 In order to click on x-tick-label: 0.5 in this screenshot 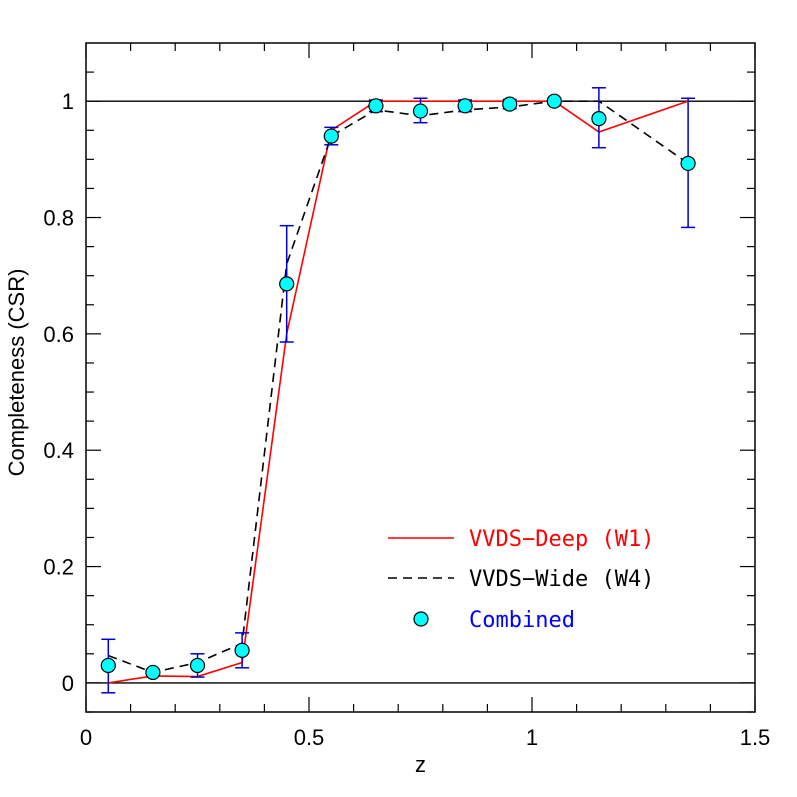, I will do `click(309, 737)`.